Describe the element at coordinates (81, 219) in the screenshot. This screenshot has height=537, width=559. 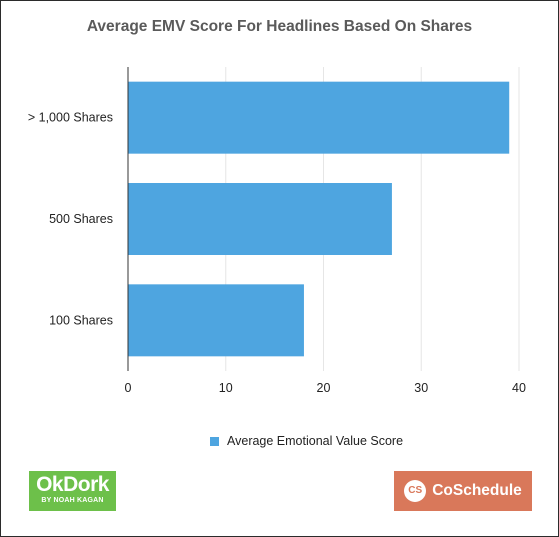
I see `category-label: 500 Shares` at that location.